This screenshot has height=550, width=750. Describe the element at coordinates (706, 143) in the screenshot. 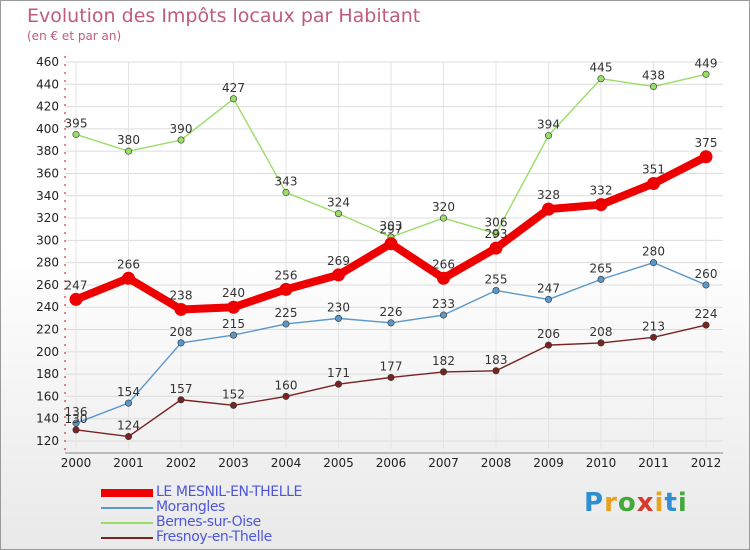

I see `data-label: 375` at that location.